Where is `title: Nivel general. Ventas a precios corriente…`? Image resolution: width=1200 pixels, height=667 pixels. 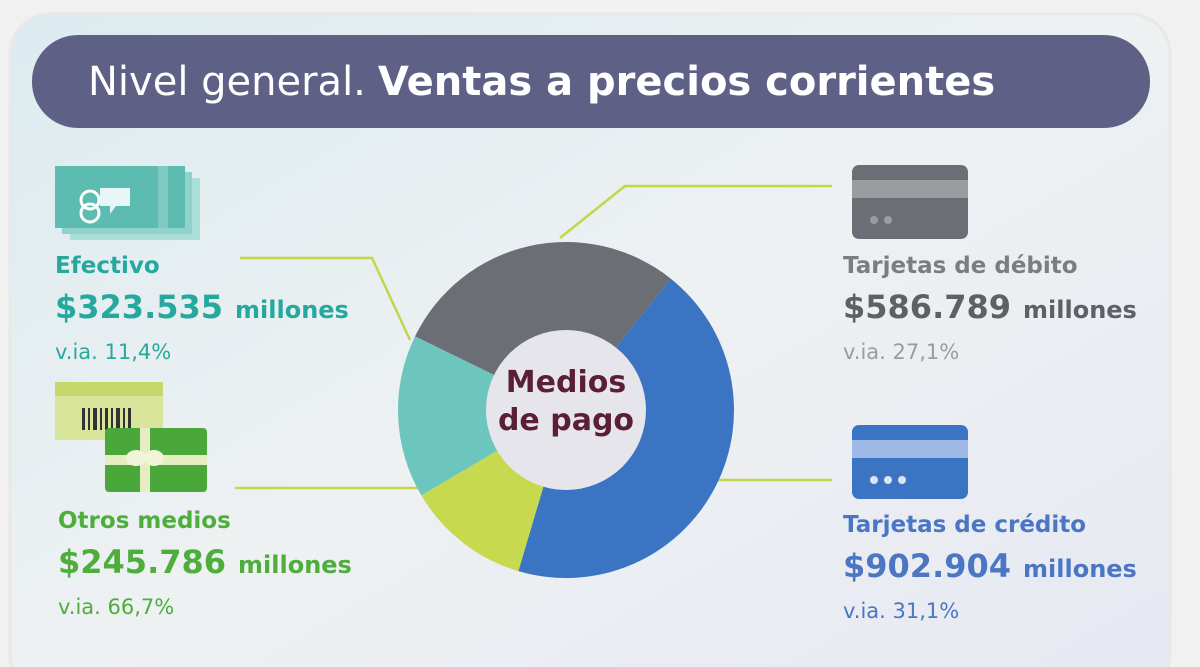 title: Nivel general. Ventas a precios corriente… is located at coordinates (541, 82).